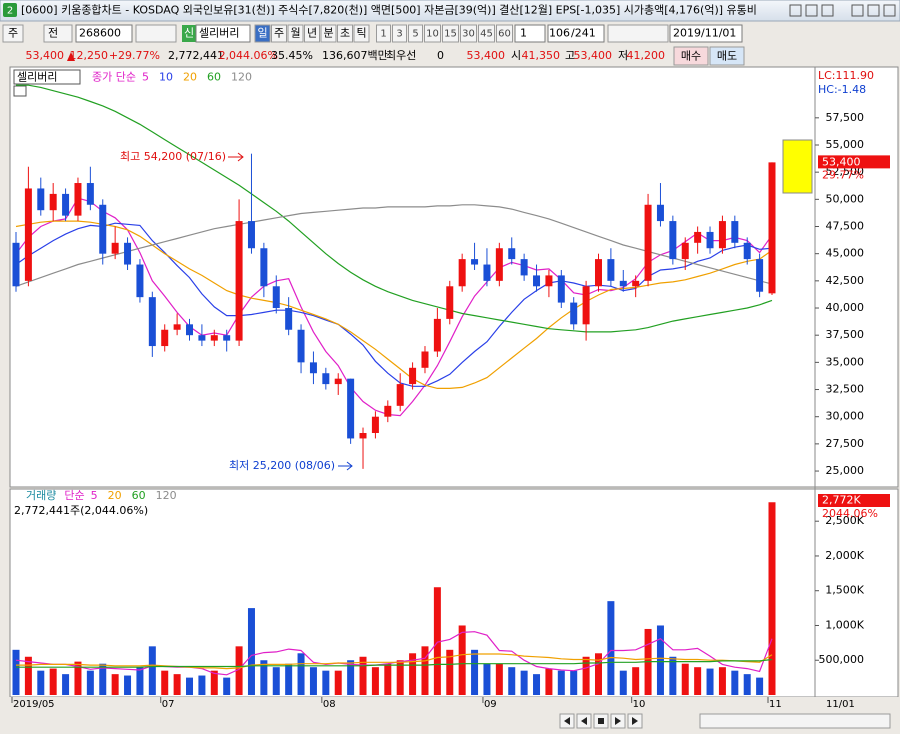 The height and width of the screenshot is (734, 900). What do you see at coordinates (795, 721) in the screenshot?
I see `zoom-tools` at bounding box center [795, 721].